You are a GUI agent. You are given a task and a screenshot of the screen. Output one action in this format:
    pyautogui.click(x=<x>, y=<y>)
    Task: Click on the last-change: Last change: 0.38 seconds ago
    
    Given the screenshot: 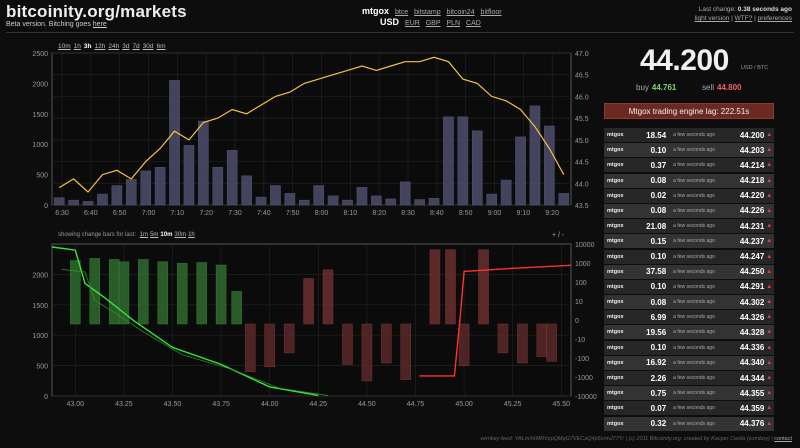 What is the action you would take?
    pyautogui.click(x=743, y=9)
    